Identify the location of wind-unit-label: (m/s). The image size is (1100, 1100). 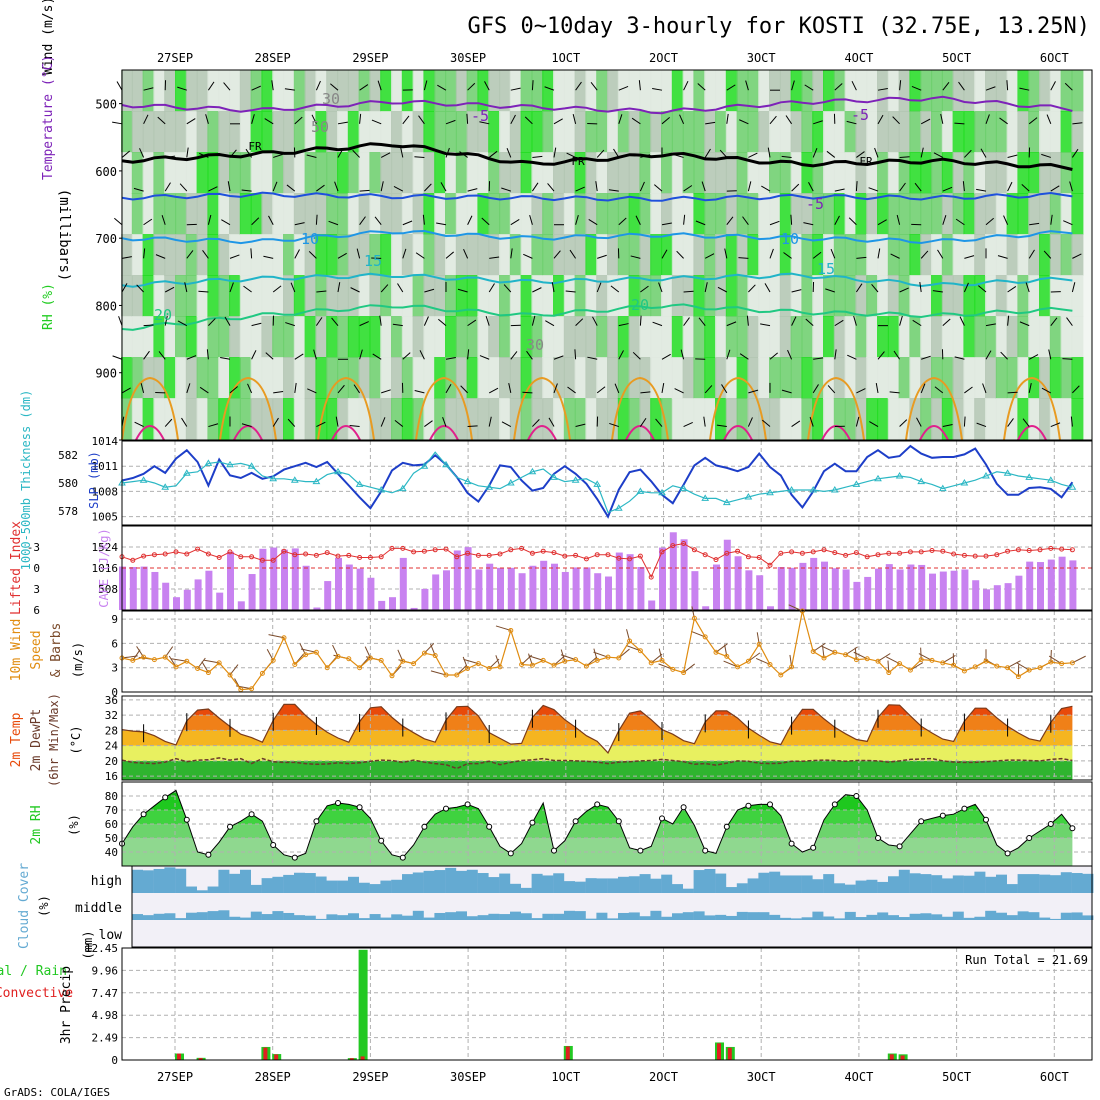
(78, 660).